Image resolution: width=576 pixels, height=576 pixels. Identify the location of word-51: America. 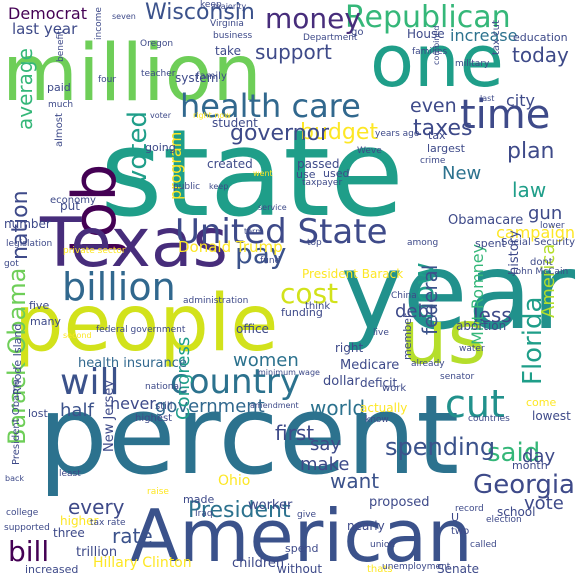
(548, 280).